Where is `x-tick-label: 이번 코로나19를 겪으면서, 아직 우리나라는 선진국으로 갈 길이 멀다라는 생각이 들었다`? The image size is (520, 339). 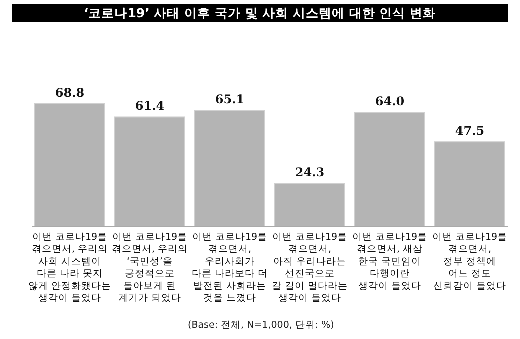
x-tick-label: 이번 코로나19를 겪으면서, 아직 우리나라는 선진국으로 갈 길이 멀다라는 생각이 들었다 is located at coordinates (310, 268).